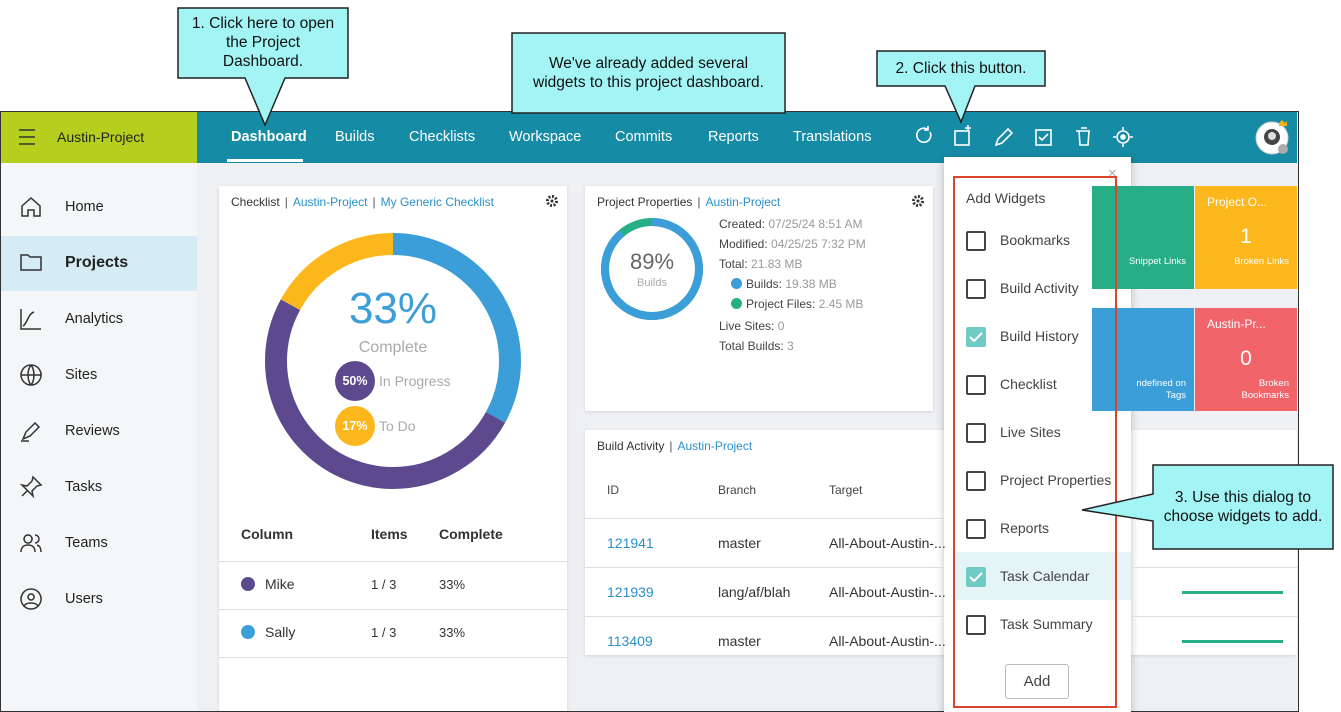  Describe the element at coordinates (781, 304) in the screenshot. I see `property-label: Project Files:` at that location.